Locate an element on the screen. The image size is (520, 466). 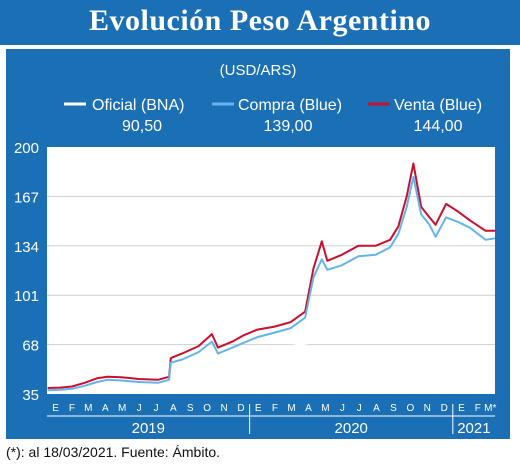
y-tick-label: 200 is located at coordinates (26, 148).